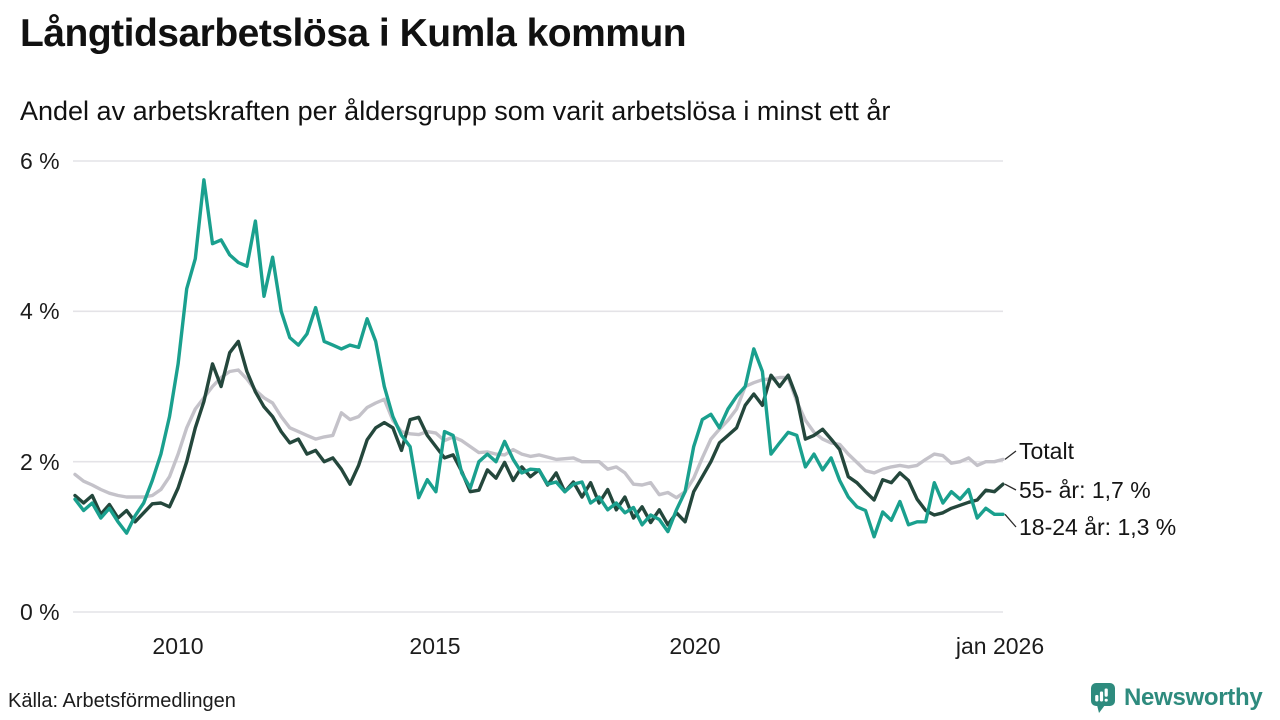  Describe the element at coordinates (353, 33) in the screenshot. I see `chart-title: Långtidsarbetslösa i Kumla kommun` at that location.